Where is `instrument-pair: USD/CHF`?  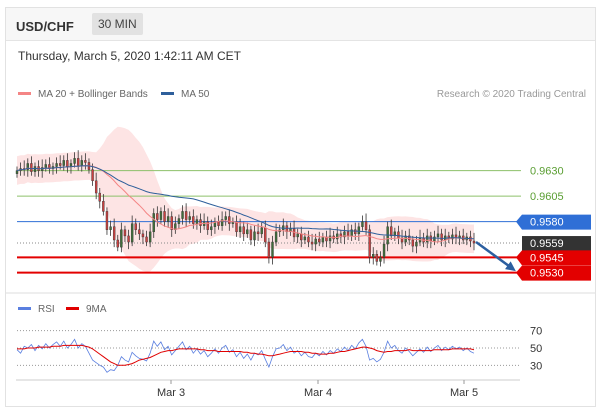 instrument-pair: USD/CHF is located at coordinates (45, 26).